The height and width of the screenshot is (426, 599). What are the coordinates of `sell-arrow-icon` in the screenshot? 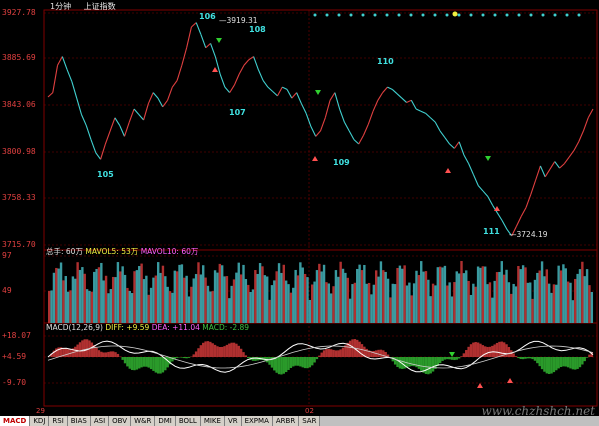 It's located at (488, 158).